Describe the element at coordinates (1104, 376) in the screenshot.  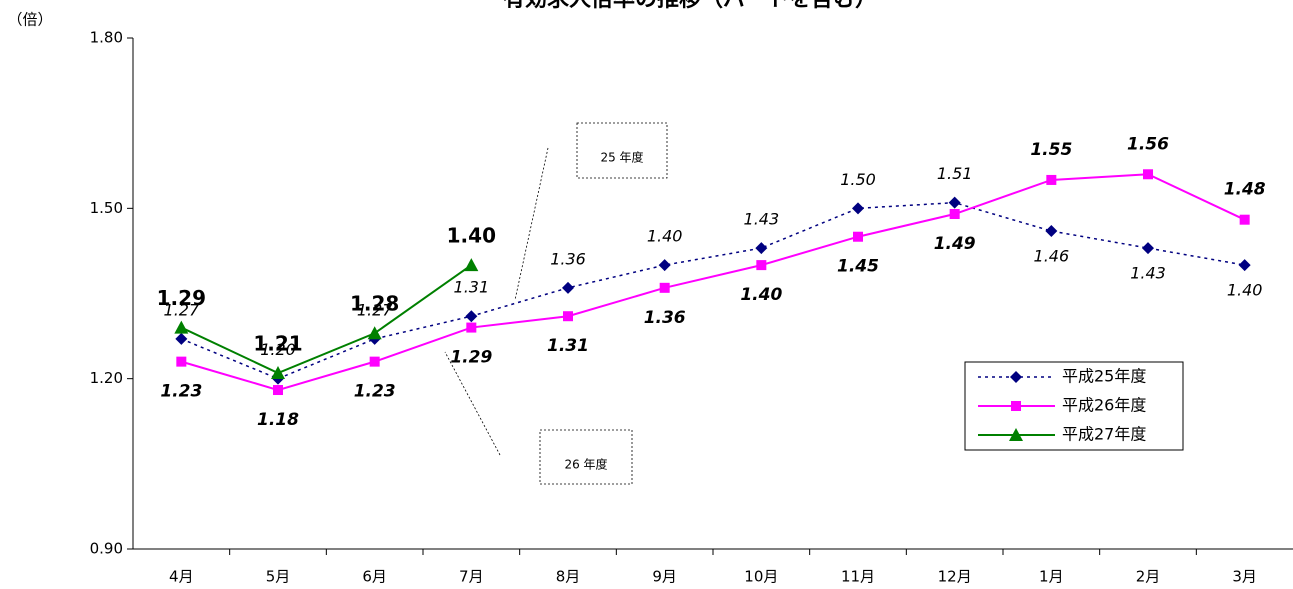
I see `legend-label: 平成25年度` at that location.